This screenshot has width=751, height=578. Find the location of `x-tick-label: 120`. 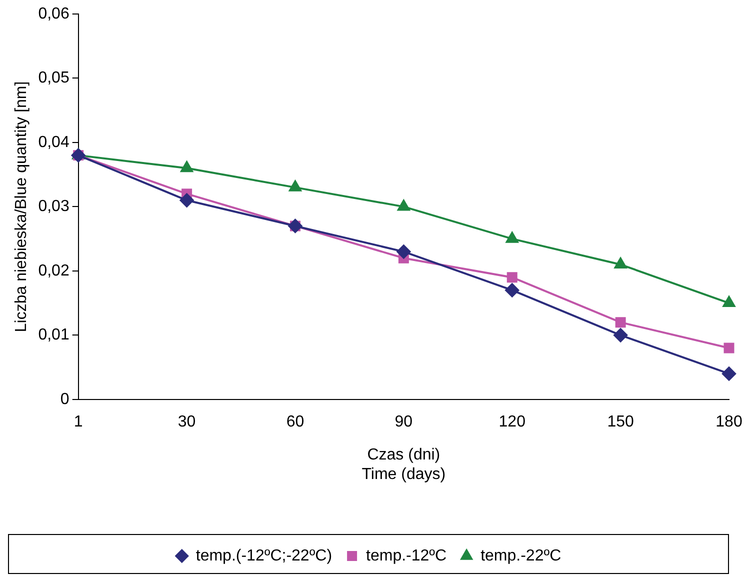

x-tick-label: 120 is located at coordinates (512, 421).